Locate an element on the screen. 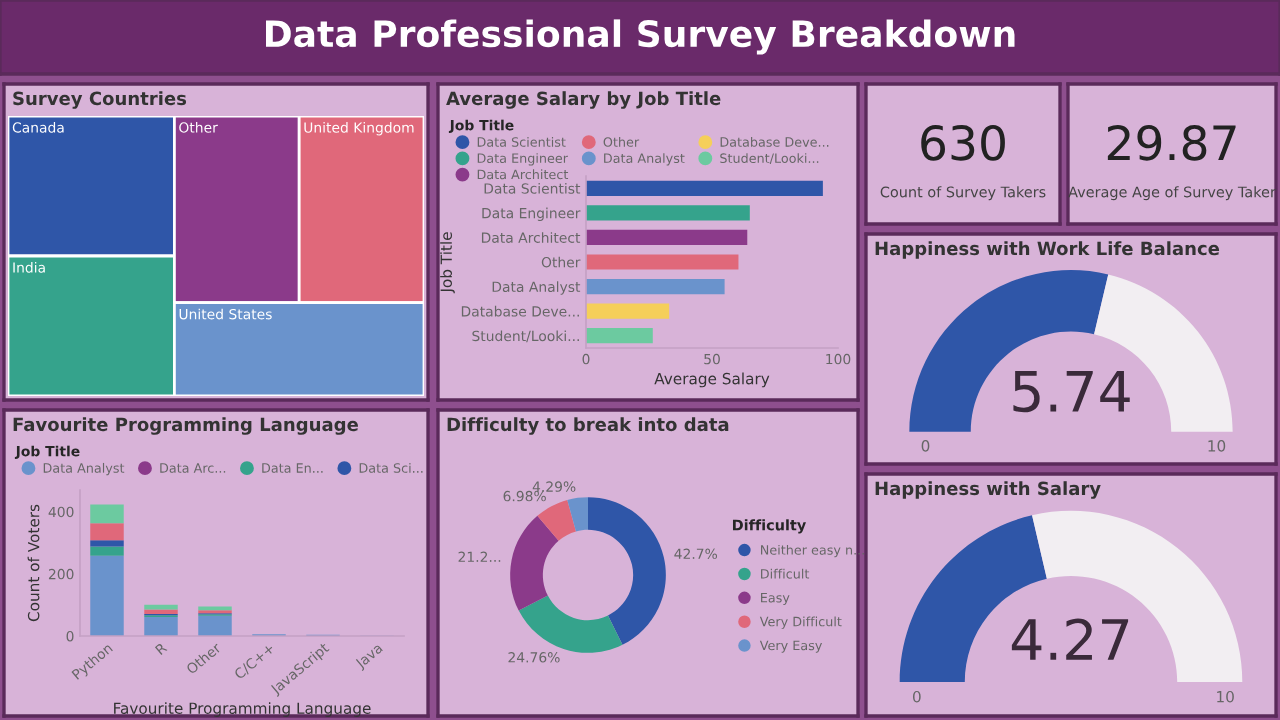 Image resolution: width=1280 pixels, height=720 pixels. text: Survey Countries is located at coordinates (100, 100).